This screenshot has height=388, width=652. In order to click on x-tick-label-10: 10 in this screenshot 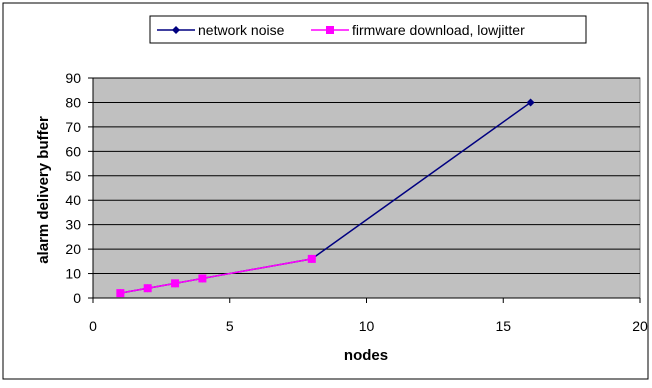, I will do `click(367, 326)`.